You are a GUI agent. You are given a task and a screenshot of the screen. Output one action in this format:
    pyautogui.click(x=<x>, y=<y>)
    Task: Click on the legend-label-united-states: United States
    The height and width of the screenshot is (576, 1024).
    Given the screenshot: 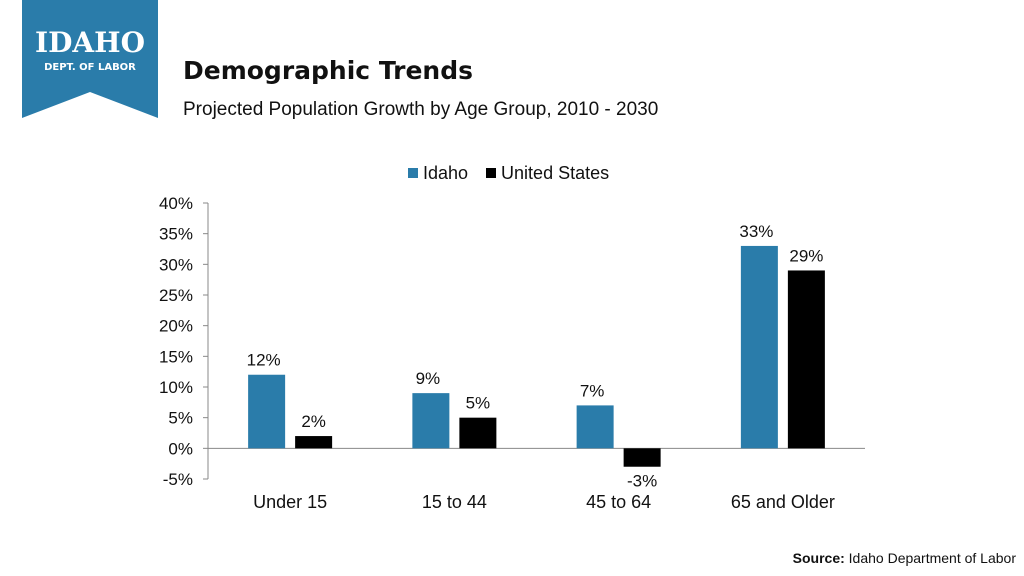 What is the action you would take?
    pyautogui.click(x=555, y=172)
    